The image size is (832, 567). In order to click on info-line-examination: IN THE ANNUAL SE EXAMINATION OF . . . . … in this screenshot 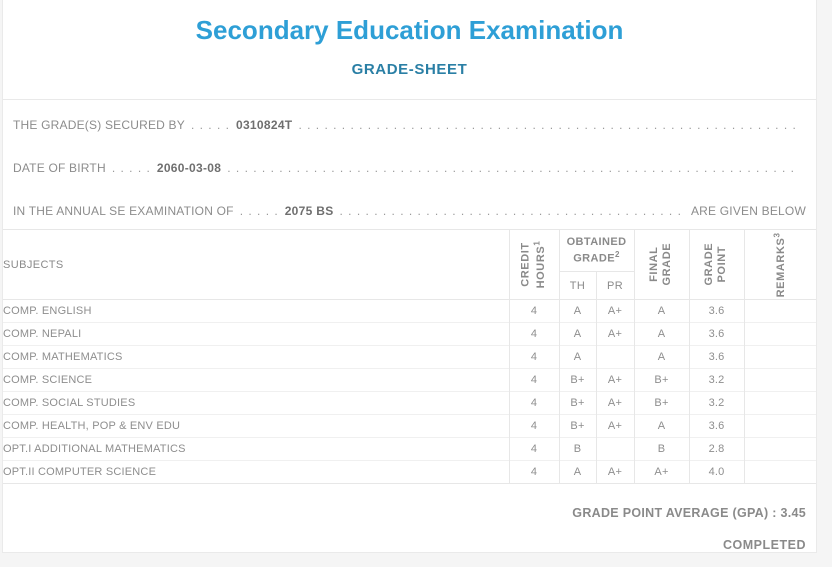, I will do `click(409, 207)`.